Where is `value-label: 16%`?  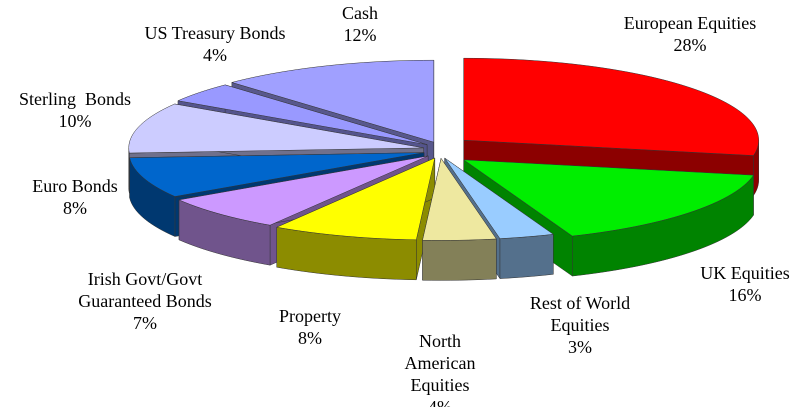
value-label: 16% is located at coordinates (745, 295).